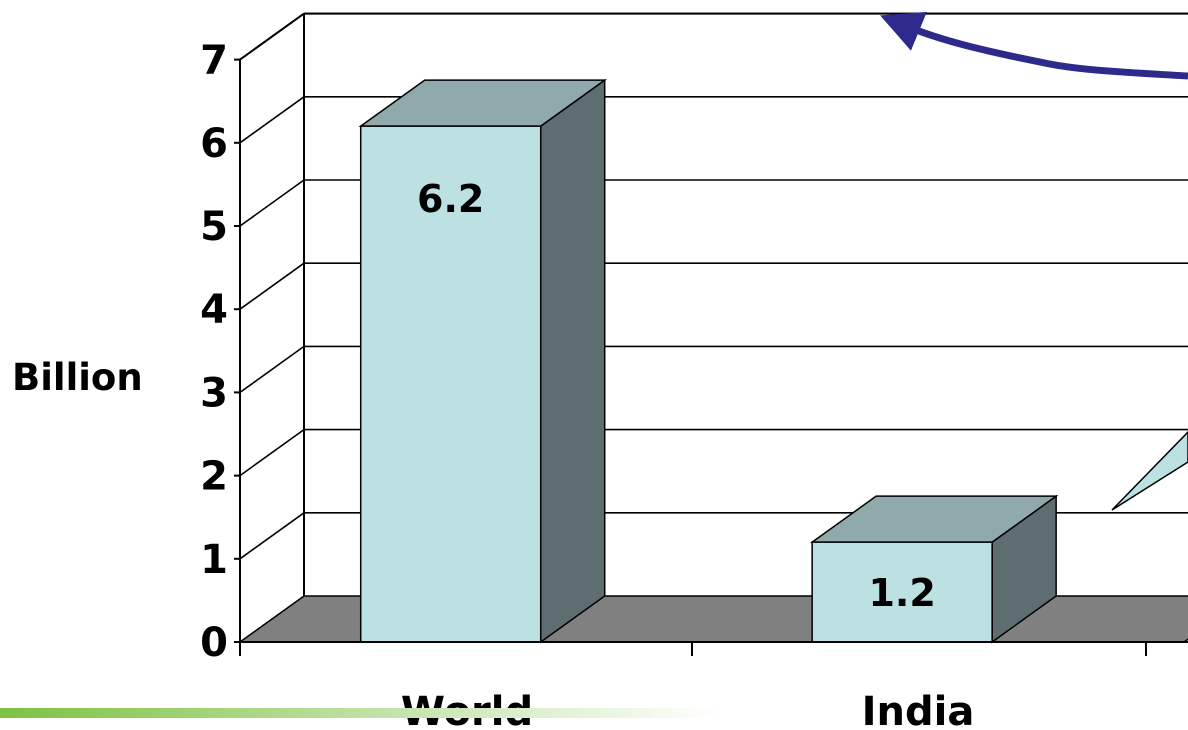 The image size is (1188, 730). I want to click on y-tick-label: 3, so click(214, 393).